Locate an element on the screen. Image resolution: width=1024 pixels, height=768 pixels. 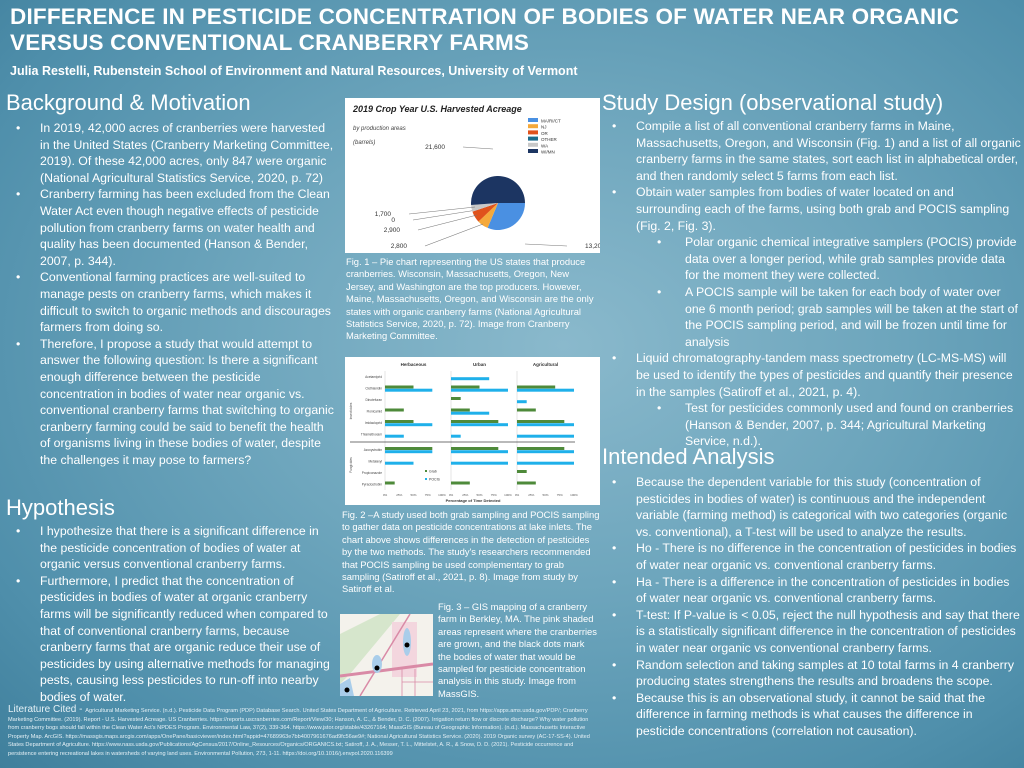
background-heading: Background & Motivation is located at coordinates (128, 102).